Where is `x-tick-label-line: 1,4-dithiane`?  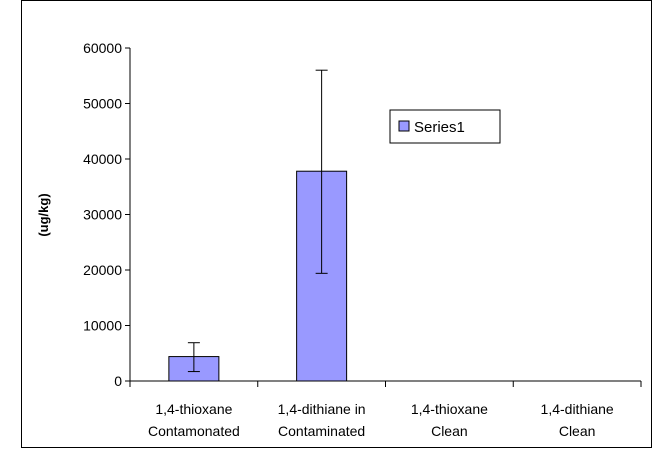
x-tick-label-line: 1,4-dithiane is located at coordinates (577, 409).